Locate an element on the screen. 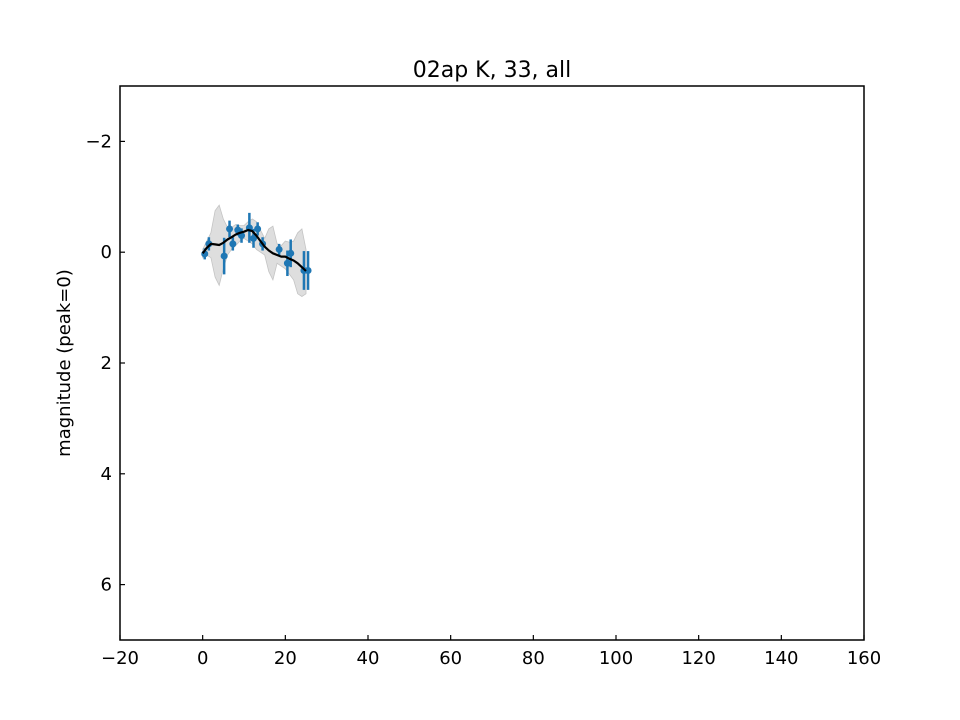 The image size is (960, 720). x-tick-label: 20 is located at coordinates (285, 658).